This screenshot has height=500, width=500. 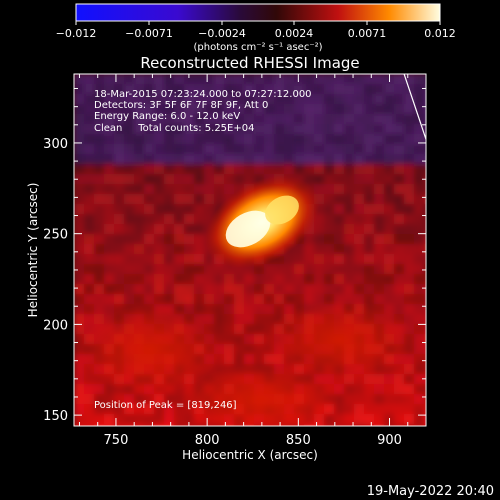 What do you see at coordinates (248, 229) in the screenshot?
I see `source-core` at bounding box center [248, 229].